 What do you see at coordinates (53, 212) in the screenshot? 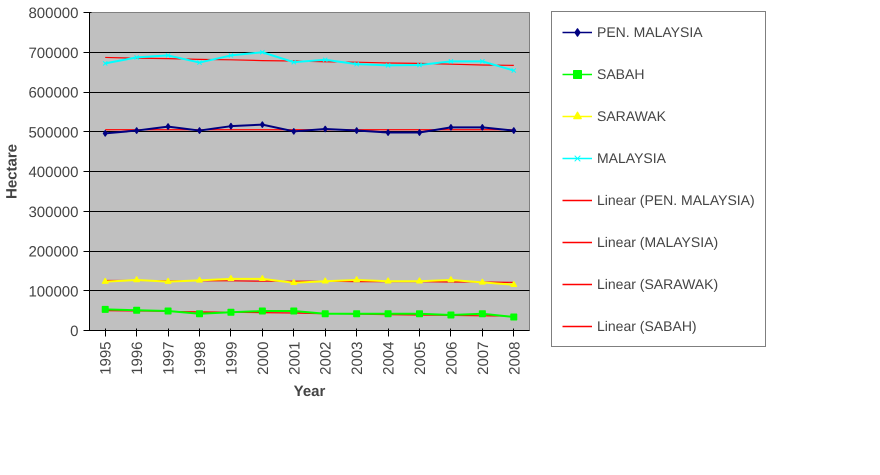
I see `y-tick-label: 300000` at bounding box center [53, 212].